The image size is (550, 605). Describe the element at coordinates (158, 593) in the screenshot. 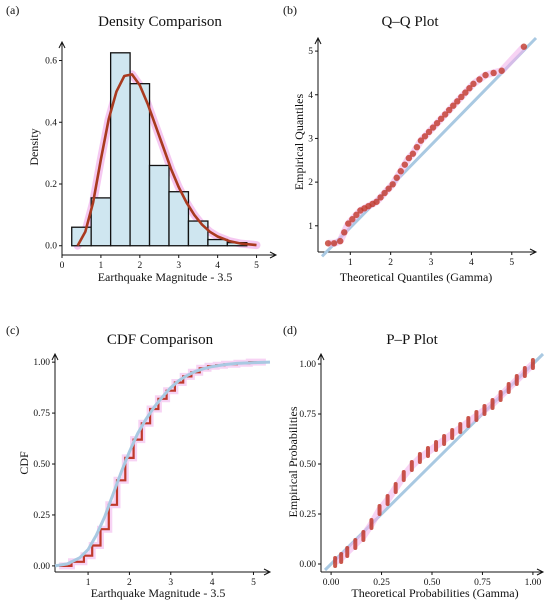

I see `xlabel-cdf: Earthquake Magnitude - 3.5` at that location.